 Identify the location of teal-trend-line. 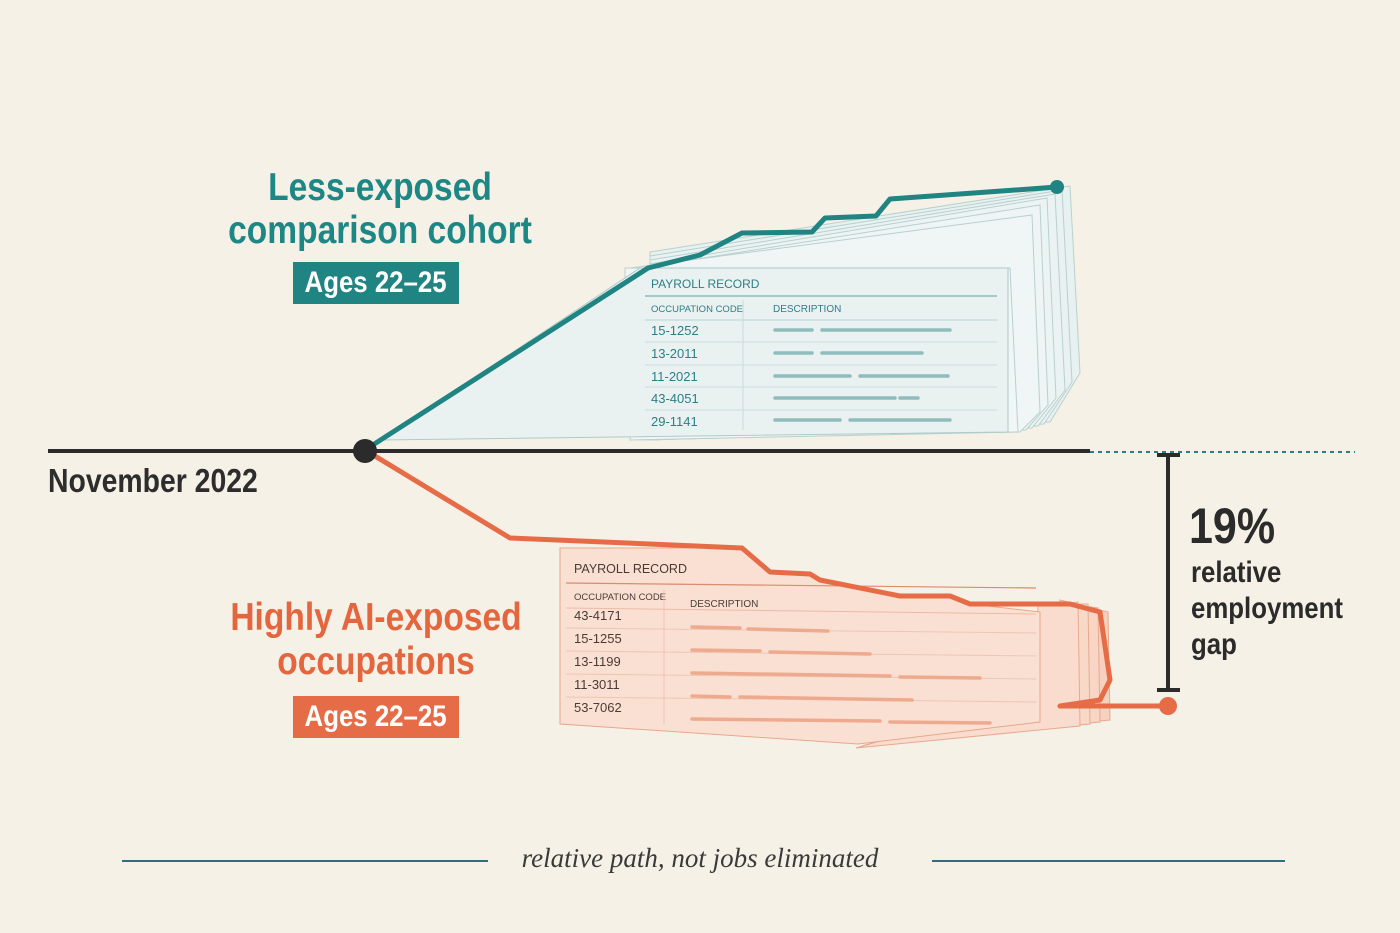
(710, 318).